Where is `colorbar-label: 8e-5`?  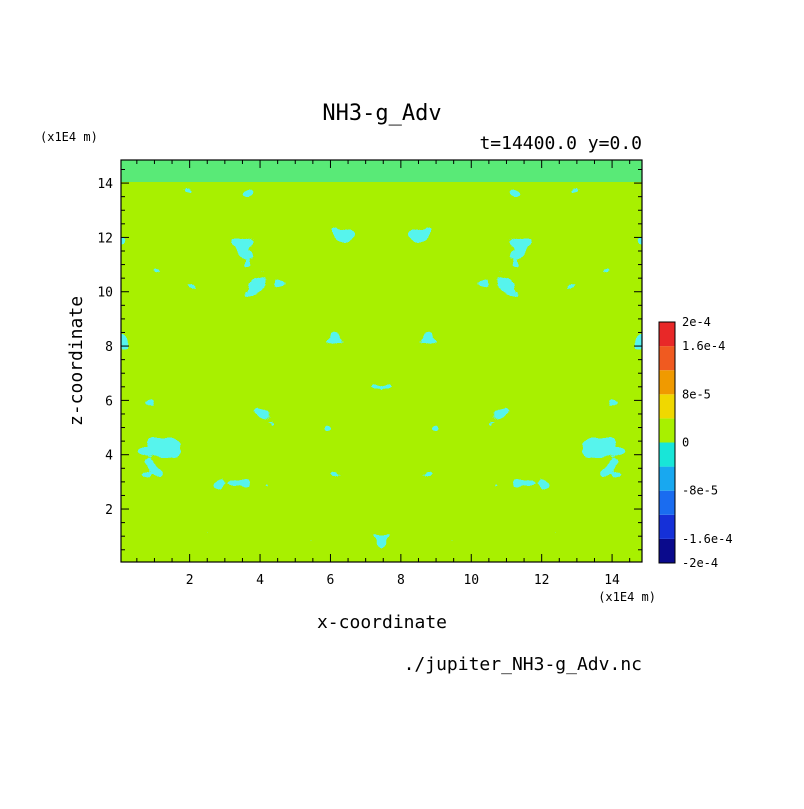 colorbar-label: 8e-5 is located at coordinates (696, 394).